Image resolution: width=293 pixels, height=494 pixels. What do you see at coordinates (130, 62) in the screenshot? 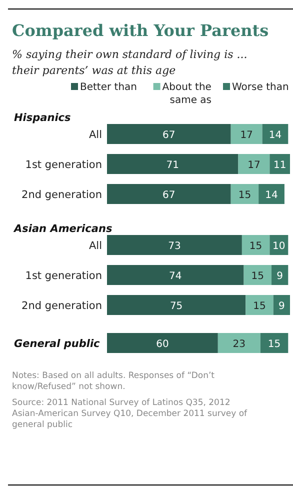
I see `chart-subtitle: % saying their own standard of living is ... their parents’ was at this age` at bounding box center [130, 62].